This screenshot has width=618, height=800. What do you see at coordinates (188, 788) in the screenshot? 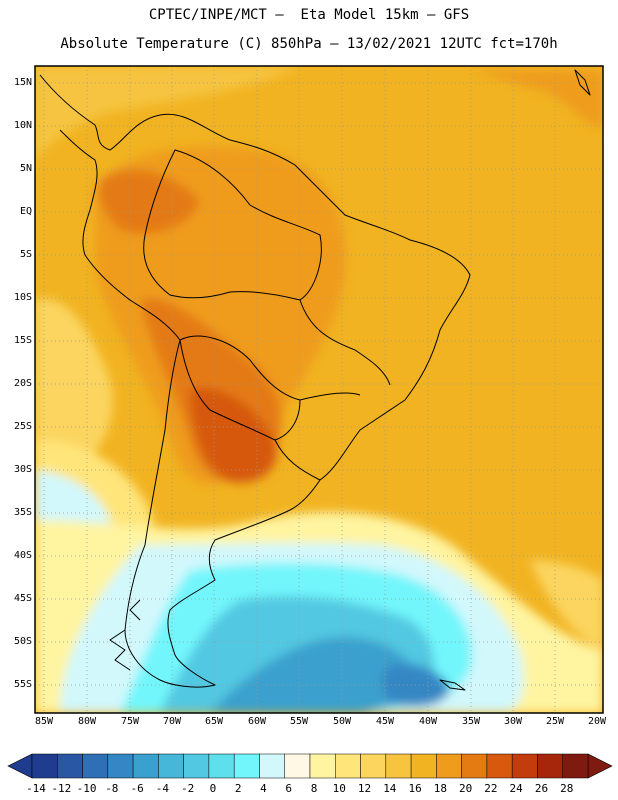
I see `colorbar-label: -2` at bounding box center [188, 788].